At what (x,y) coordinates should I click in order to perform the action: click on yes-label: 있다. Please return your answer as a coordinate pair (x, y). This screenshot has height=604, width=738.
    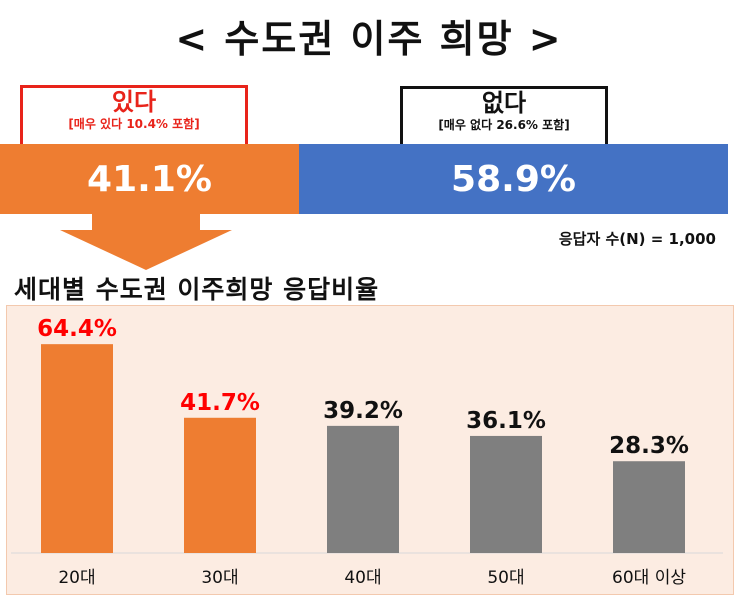
    Looking at the image, I should click on (134, 102).